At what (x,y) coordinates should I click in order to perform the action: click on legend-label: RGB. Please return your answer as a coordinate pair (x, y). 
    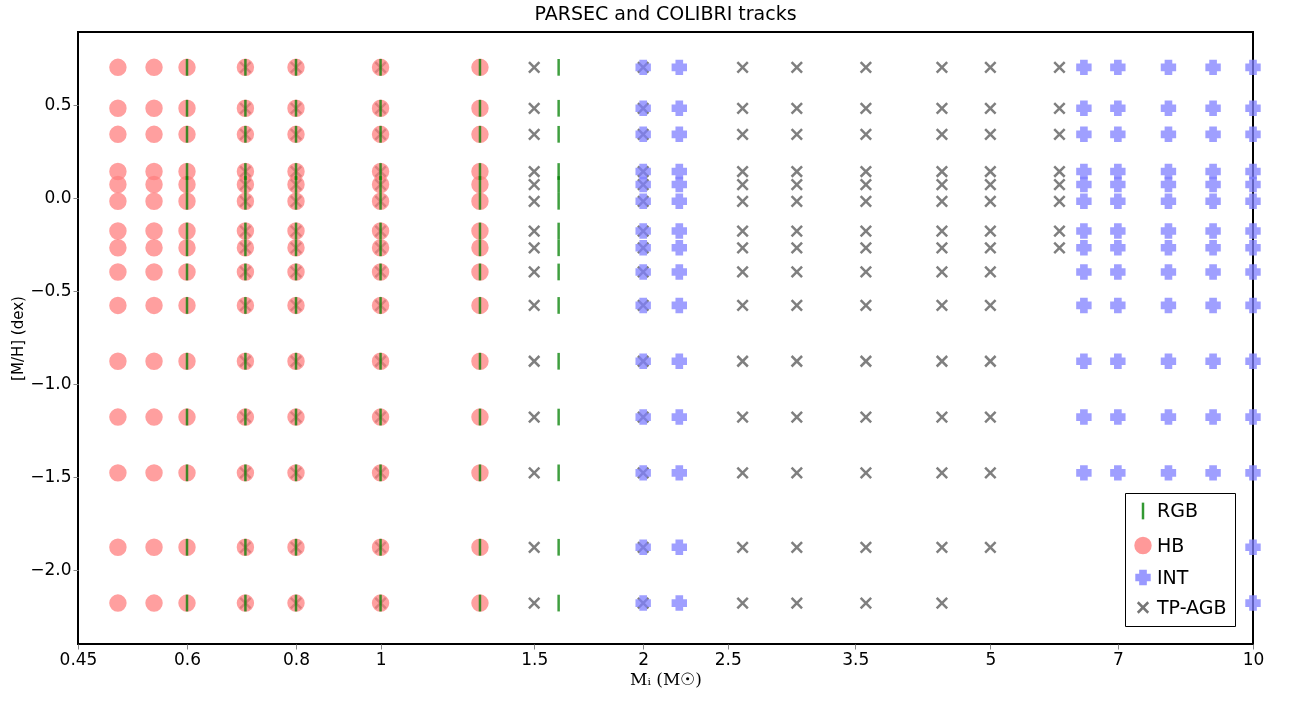
    Looking at the image, I should click on (1177, 510).